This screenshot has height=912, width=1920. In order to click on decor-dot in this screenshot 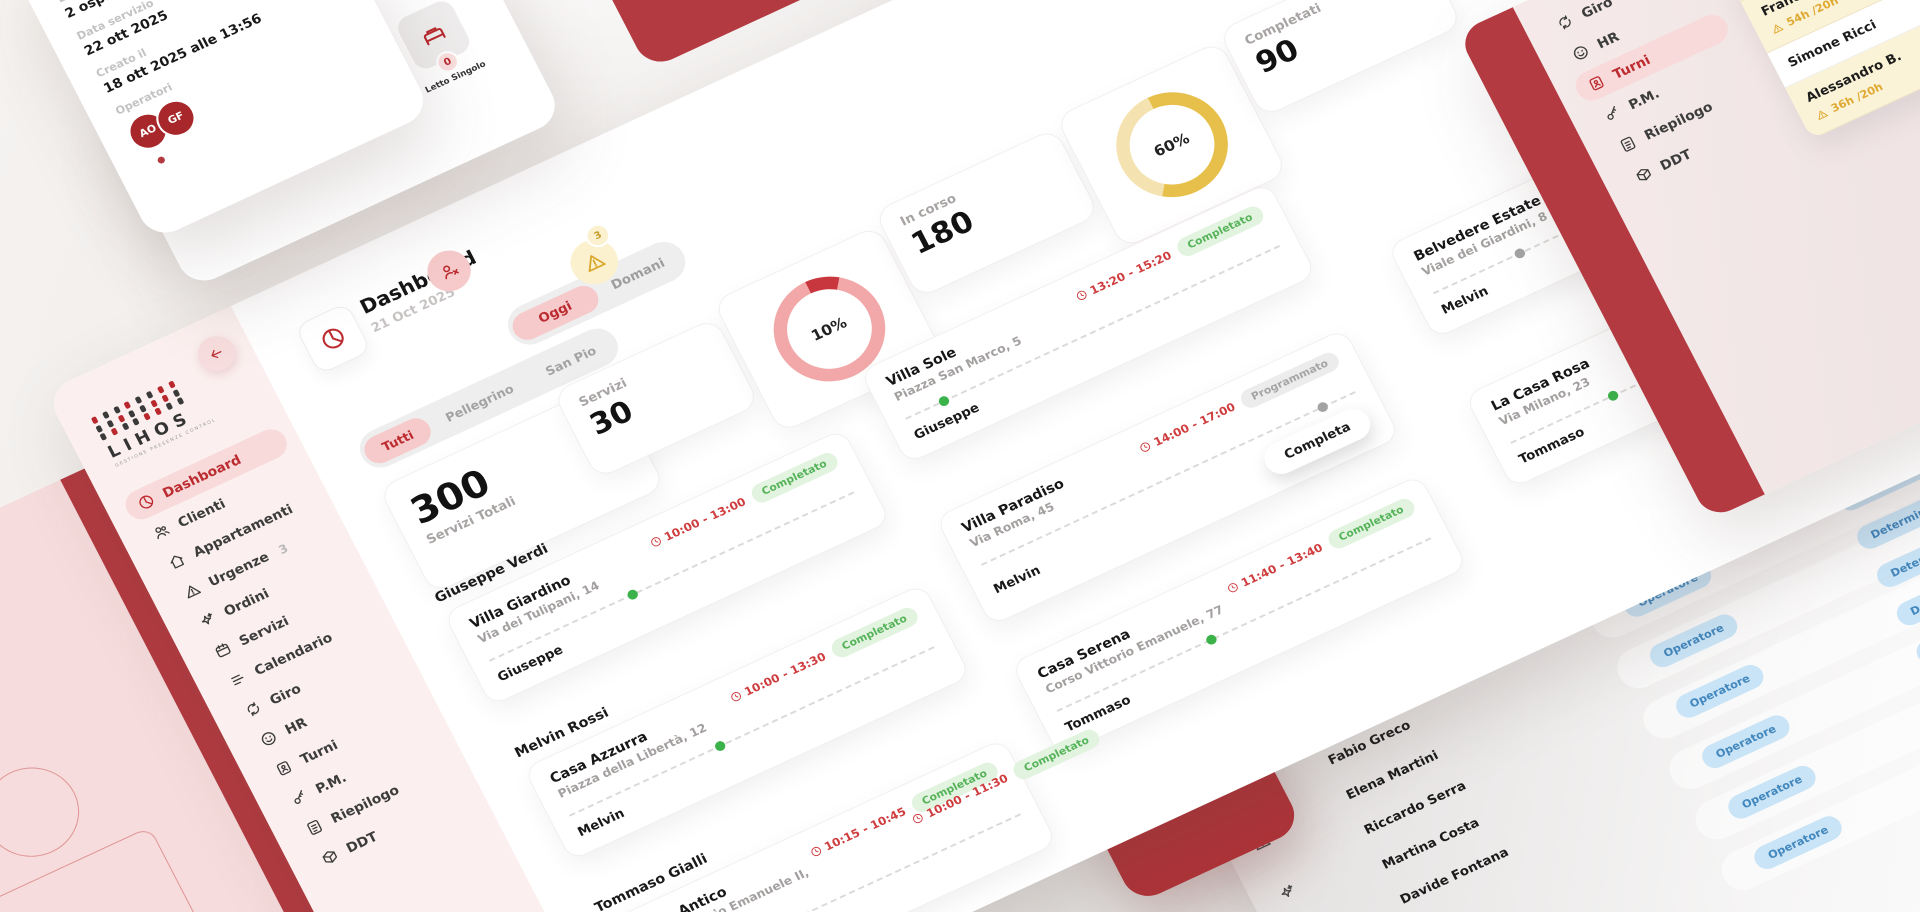, I will do `click(161, 160)`.